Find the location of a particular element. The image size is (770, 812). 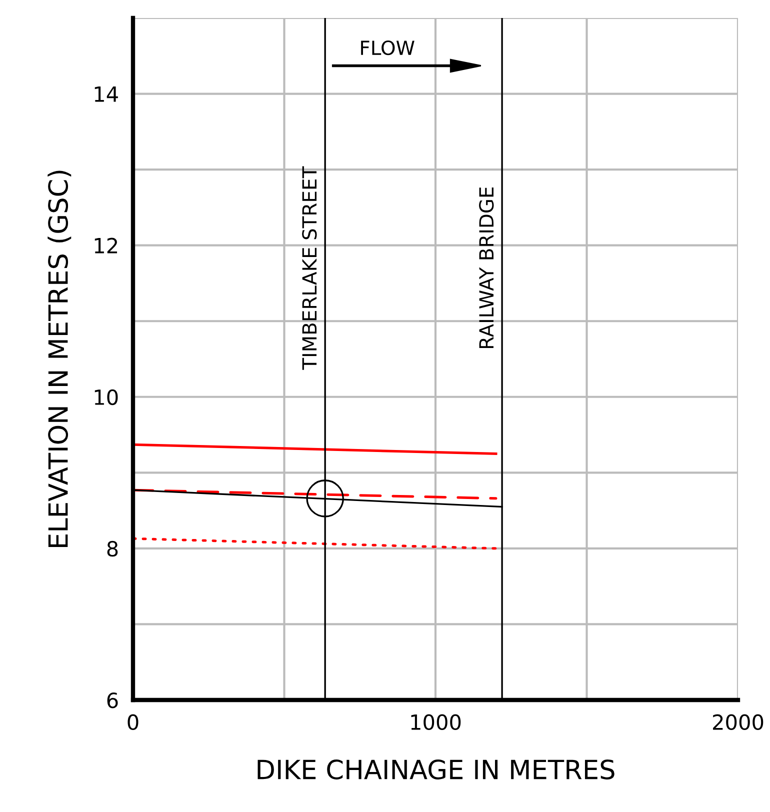

ref-line-label: TIMBERLAKE STREET is located at coordinates (309, 268).